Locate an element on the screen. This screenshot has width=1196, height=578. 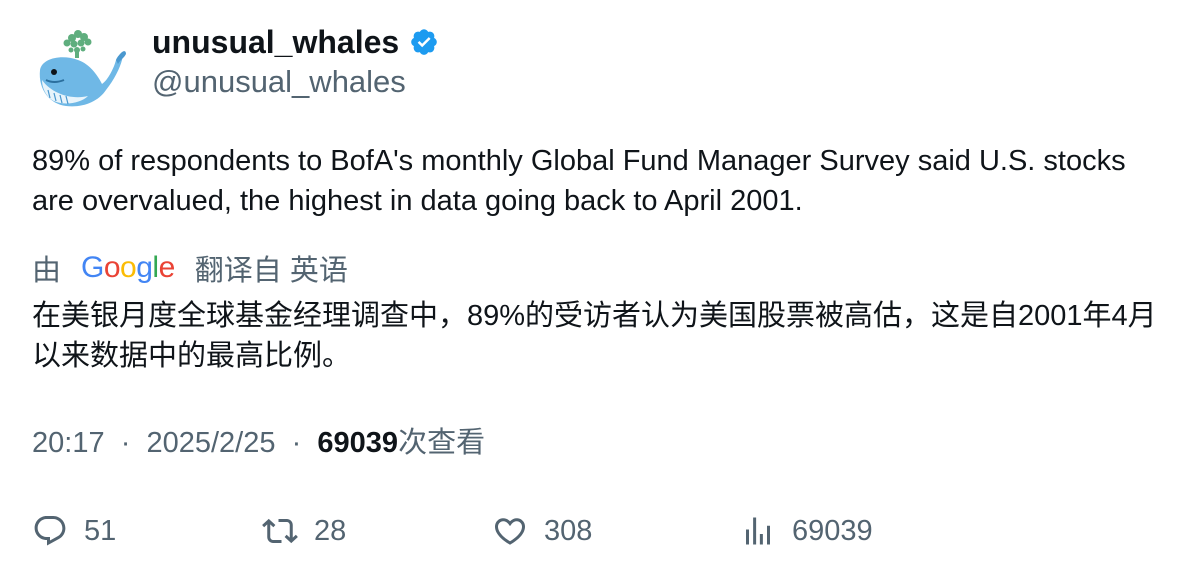
views-count: 69039 is located at coordinates (358, 443).